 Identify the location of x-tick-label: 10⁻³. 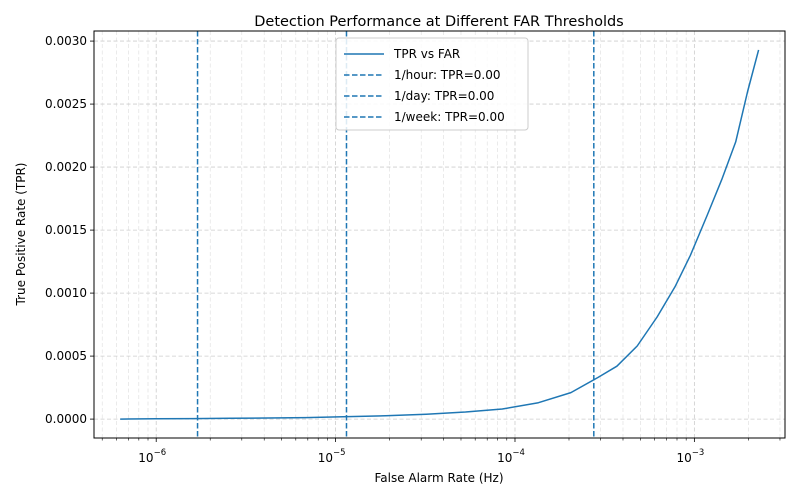
(690, 456).